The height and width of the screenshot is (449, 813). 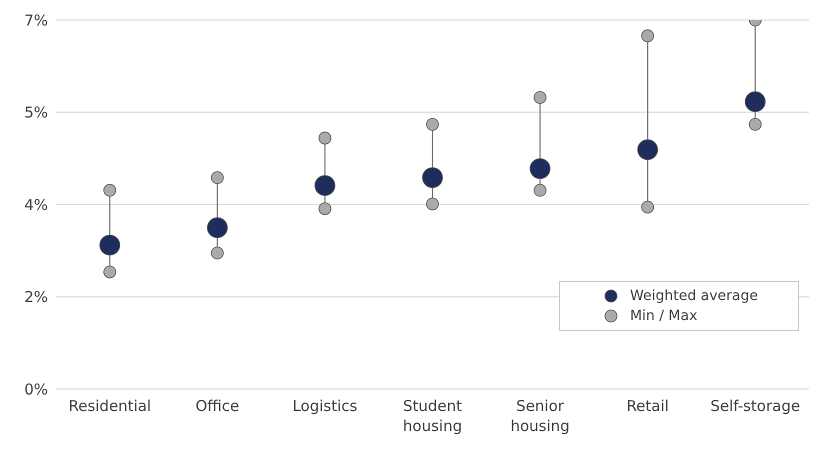 What do you see at coordinates (694, 296) in the screenshot?
I see `legend-label: Weighted average` at bounding box center [694, 296].